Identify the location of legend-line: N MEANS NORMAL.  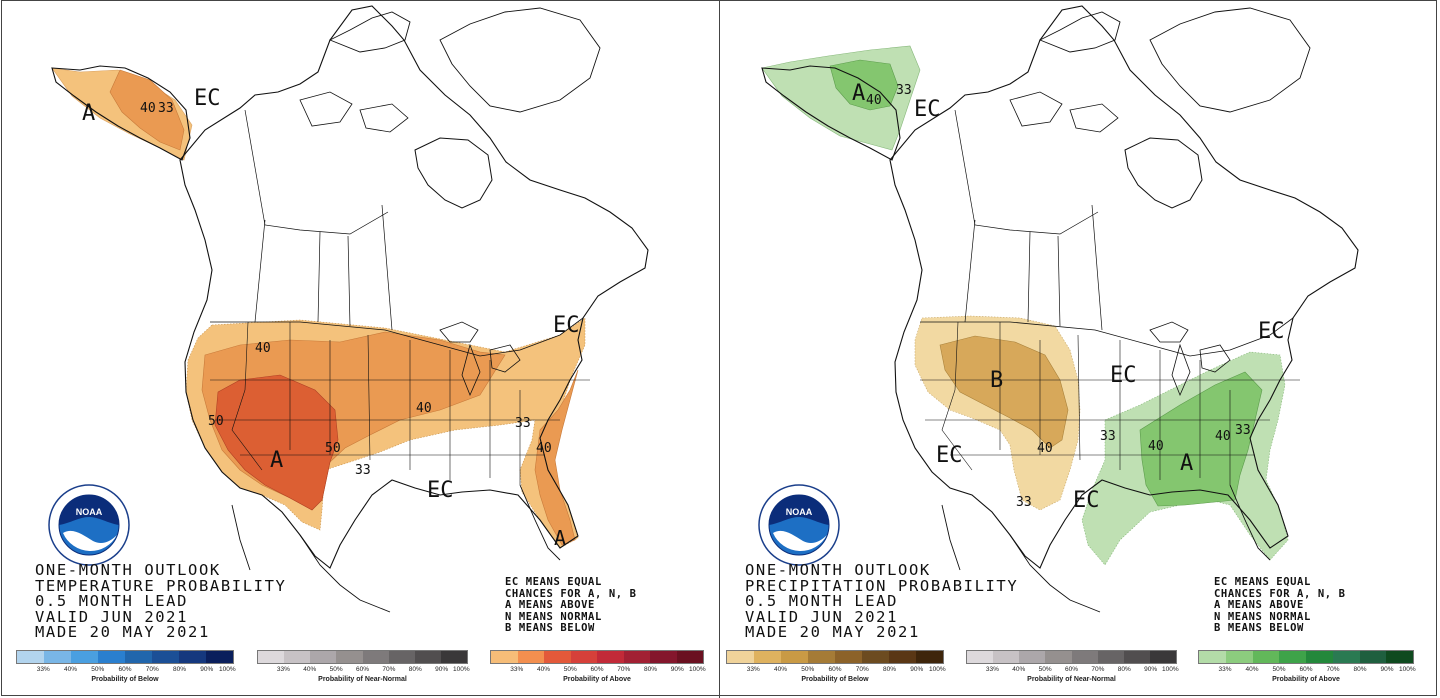
(553, 616).